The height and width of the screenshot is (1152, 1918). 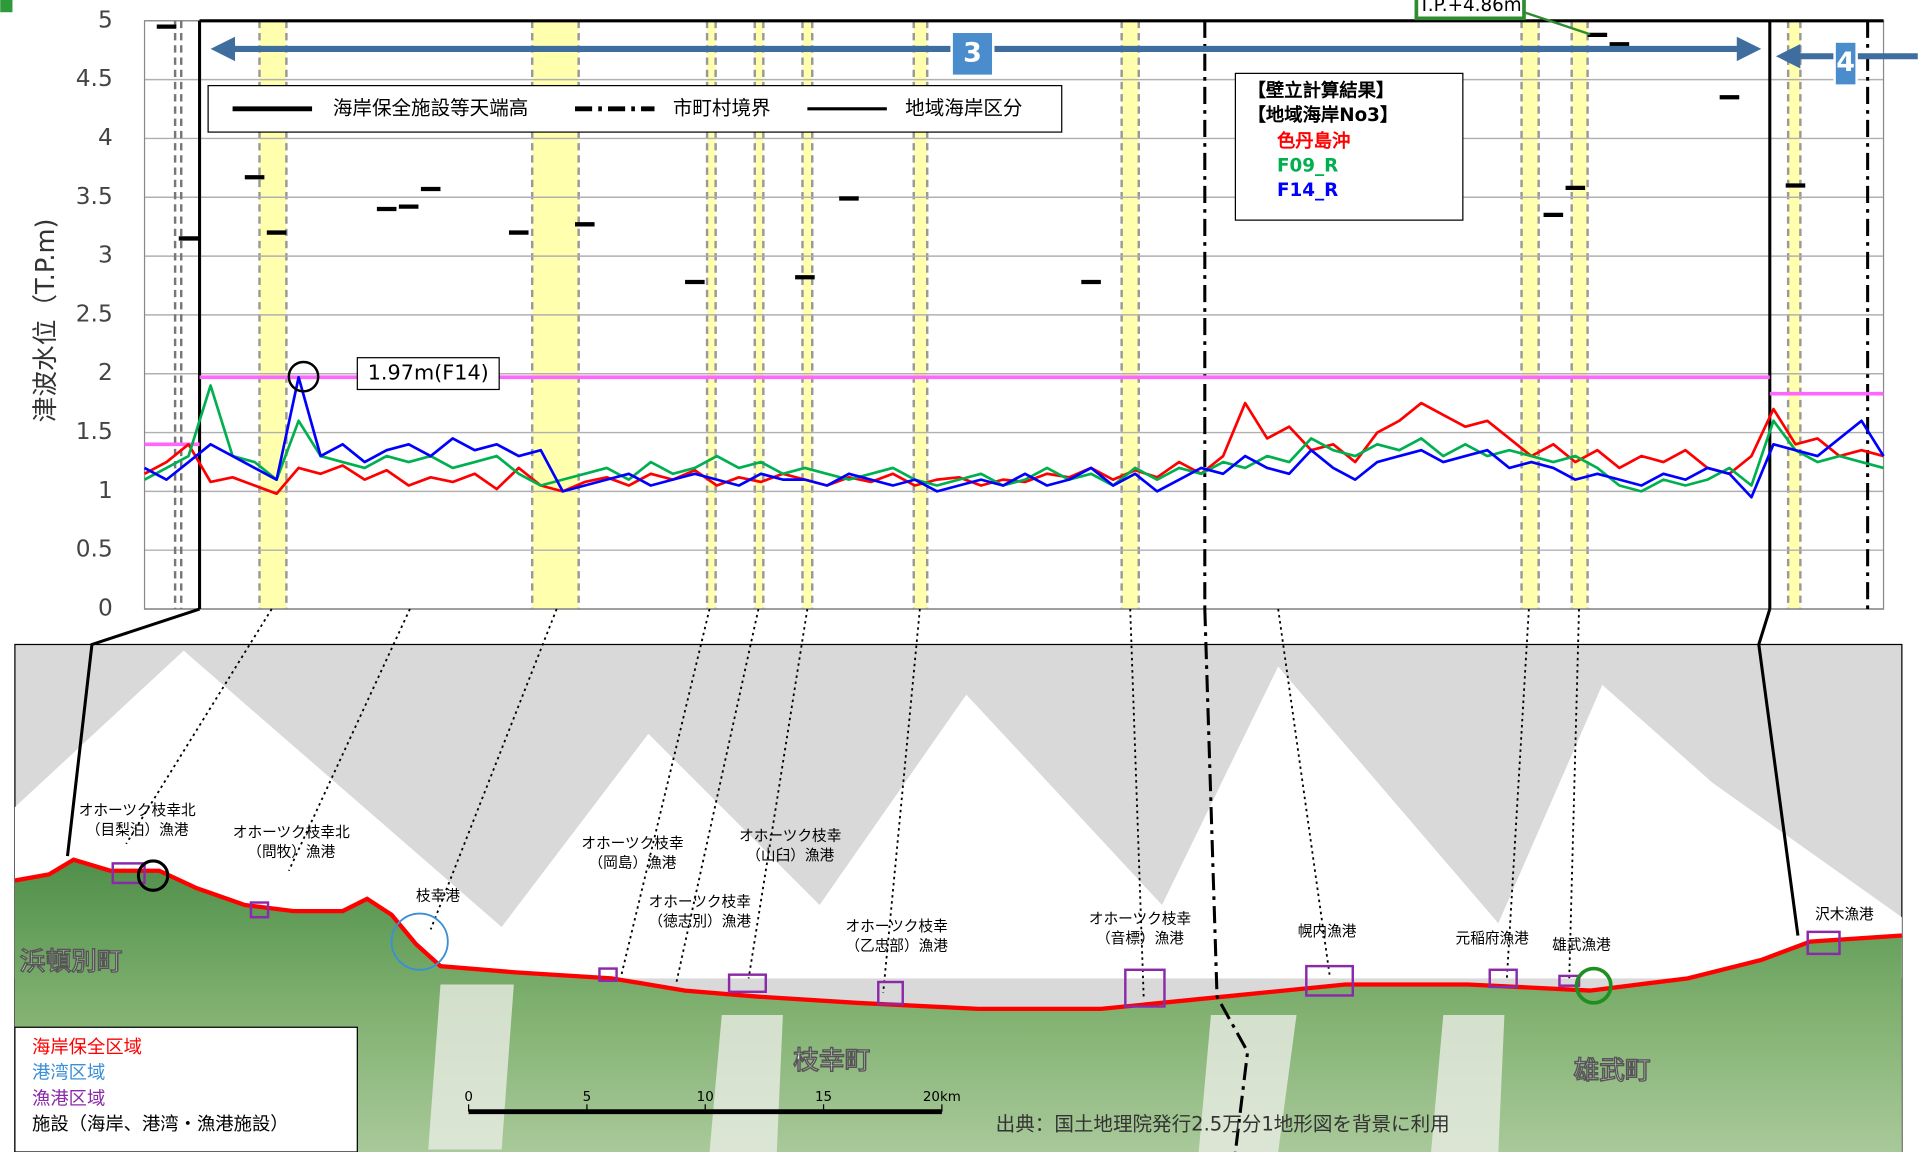 I want to click on scale-label: 20km, so click(x=942, y=1097).